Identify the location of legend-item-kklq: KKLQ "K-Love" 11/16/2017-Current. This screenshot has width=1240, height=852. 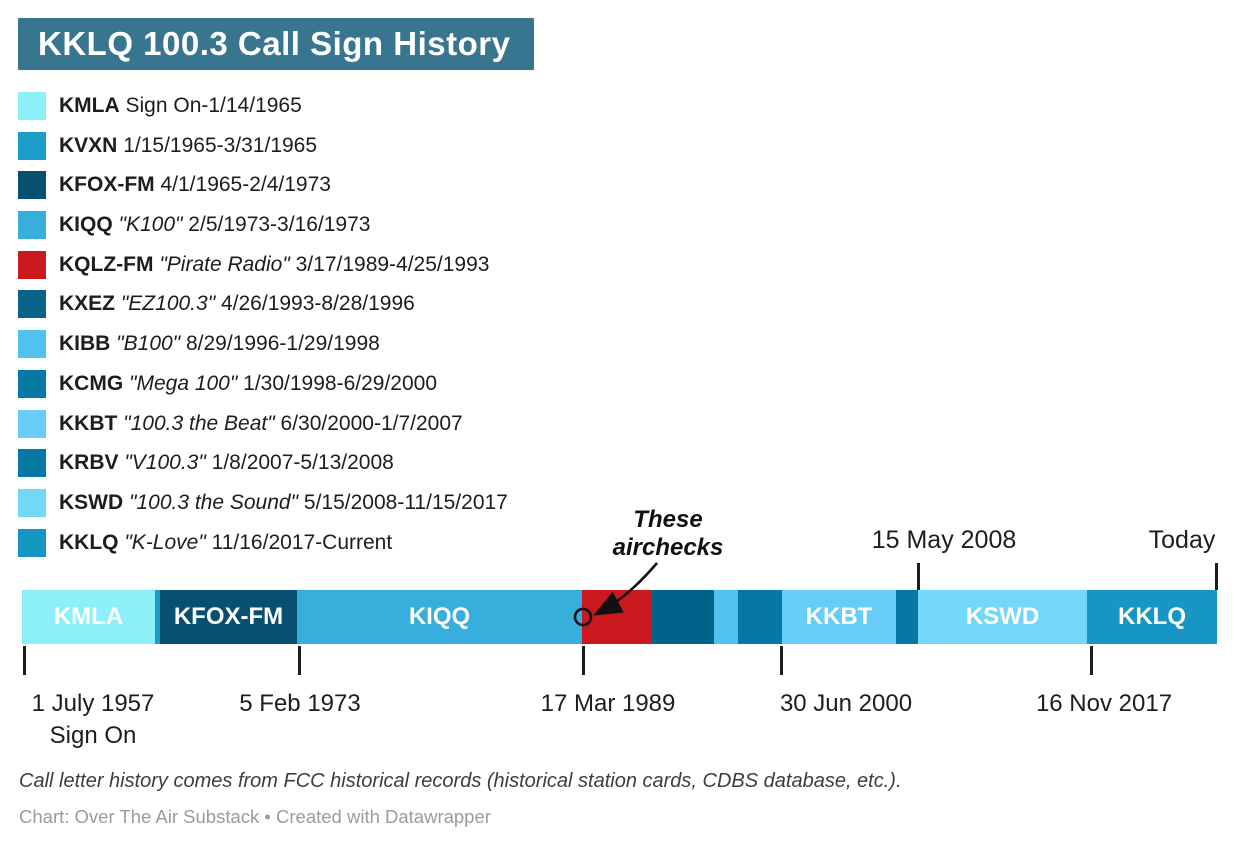
(263, 542).